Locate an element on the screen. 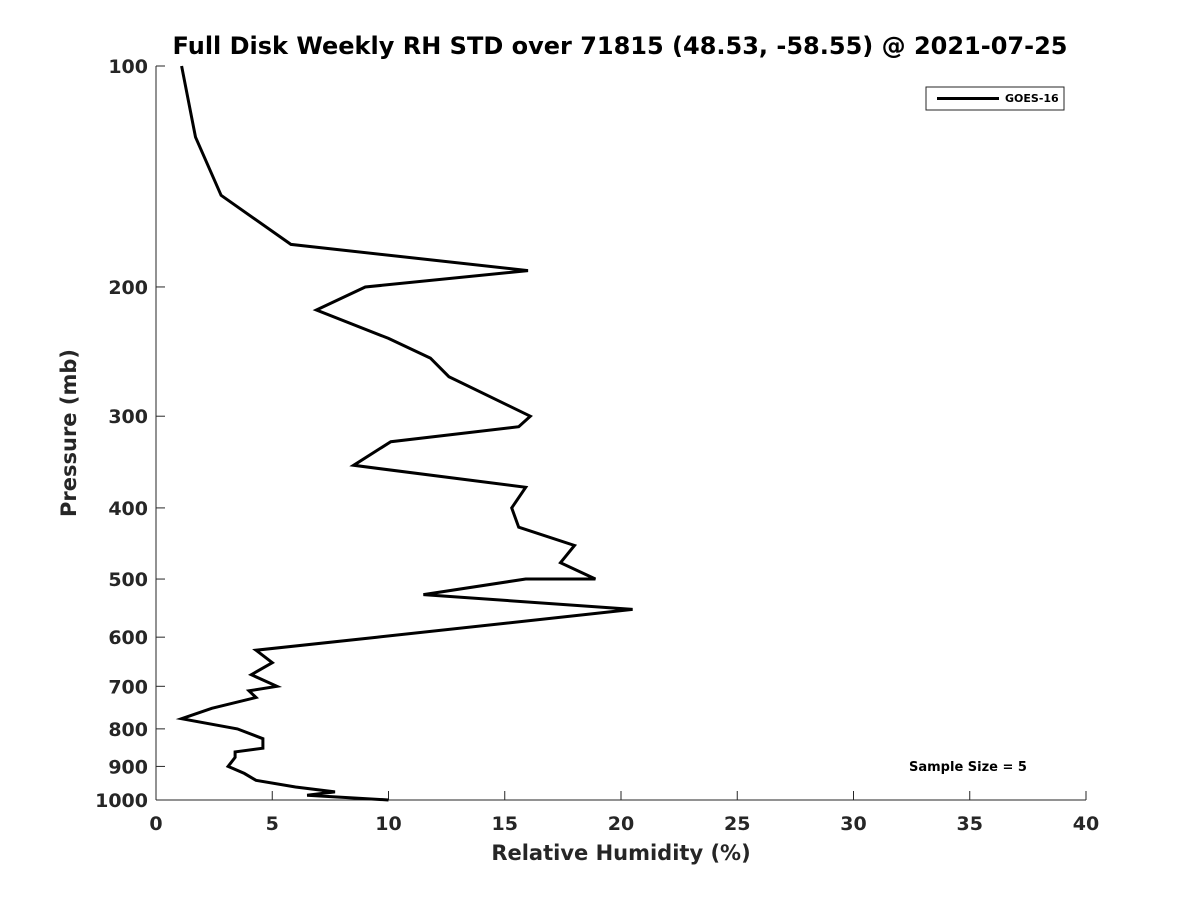 The image size is (1200, 900). y-tick-label: 700 is located at coordinates (128, 687).